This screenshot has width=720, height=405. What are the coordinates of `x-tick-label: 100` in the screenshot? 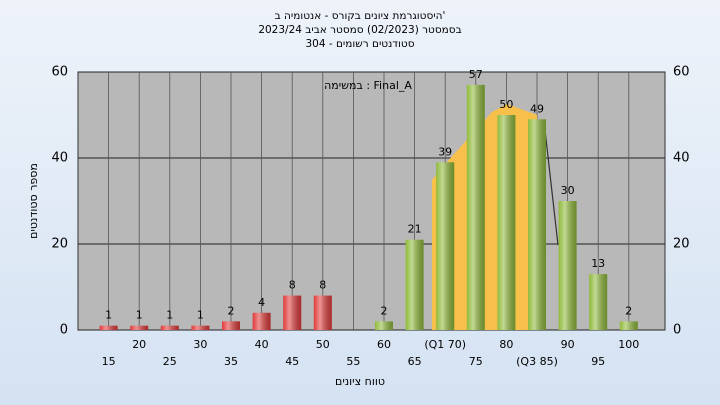 It's located at (628, 344).